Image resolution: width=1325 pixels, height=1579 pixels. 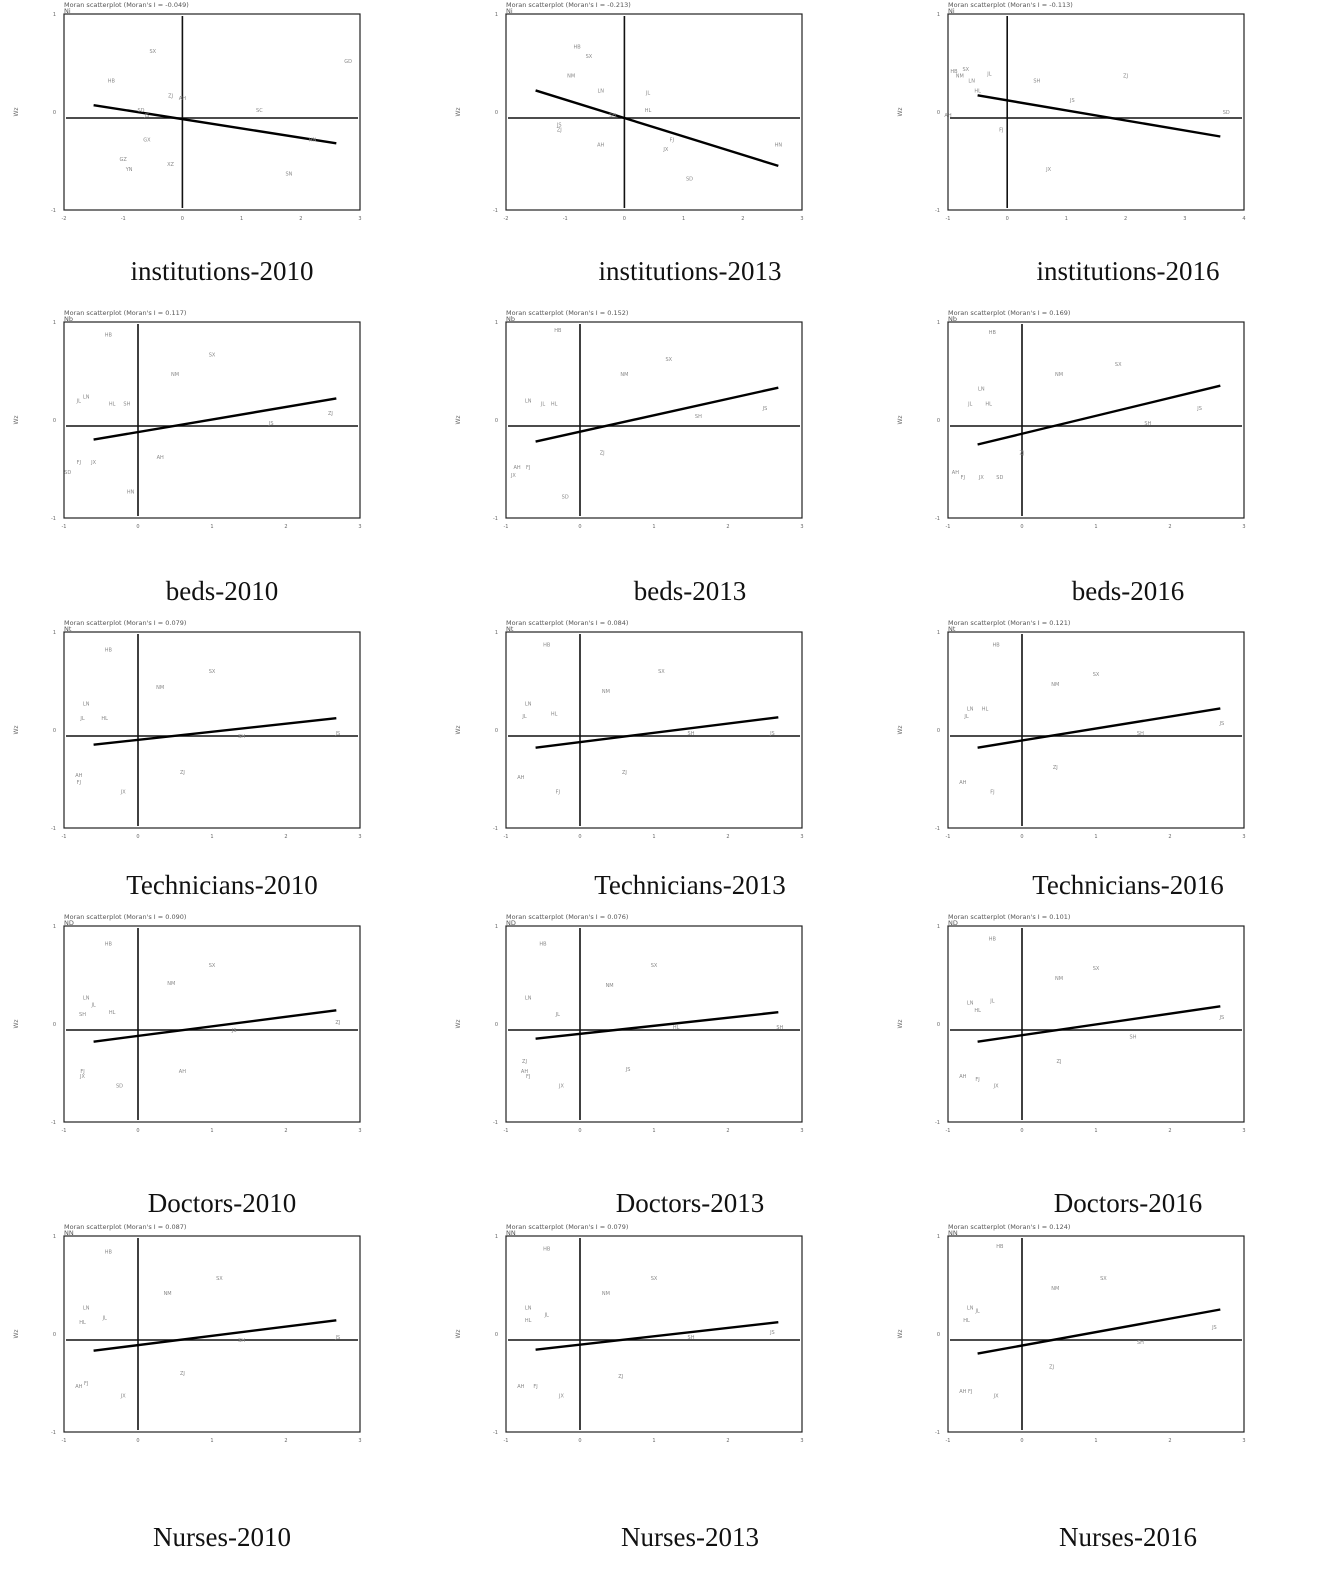 What do you see at coordinates (1009, 623) in the screenshot?
I see `plot-header: Moran scatterplot (Moran's I = 0.121)` at bounding box center [1009, 623].